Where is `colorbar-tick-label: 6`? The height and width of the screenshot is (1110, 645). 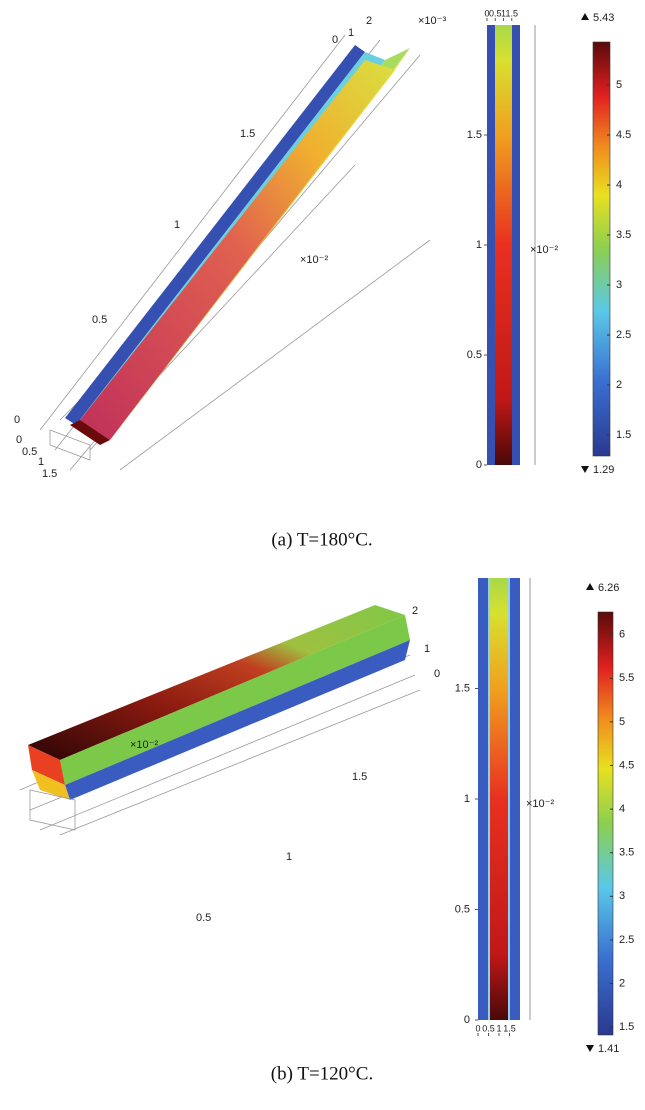 colorbar-tick-label: 6 is located at coordinates (622, 635).